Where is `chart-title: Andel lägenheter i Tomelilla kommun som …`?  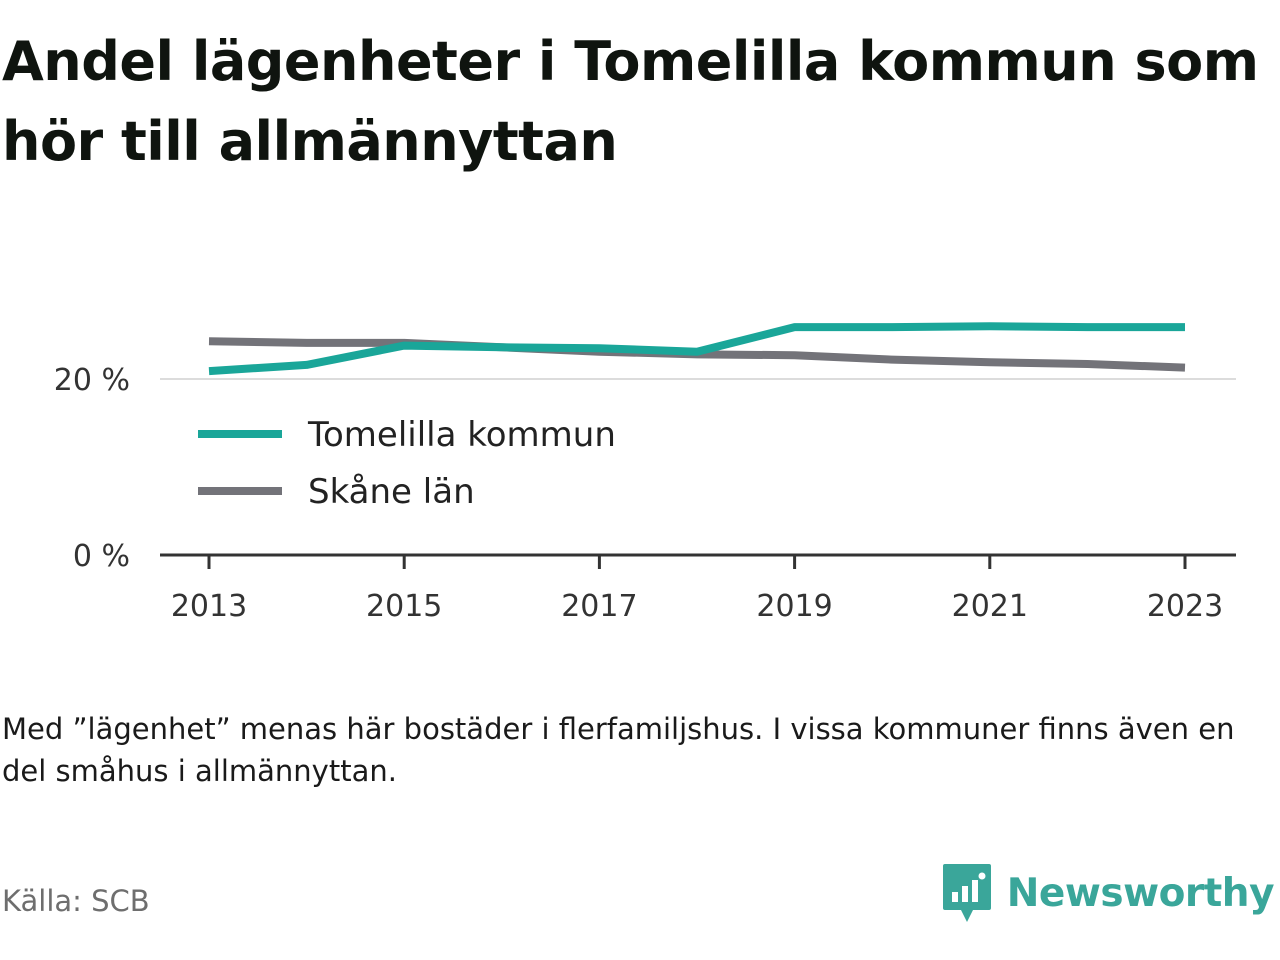
chart-title: Andel lägenheter i Tomelilla kommun som … is located at coordinates (630, 101).